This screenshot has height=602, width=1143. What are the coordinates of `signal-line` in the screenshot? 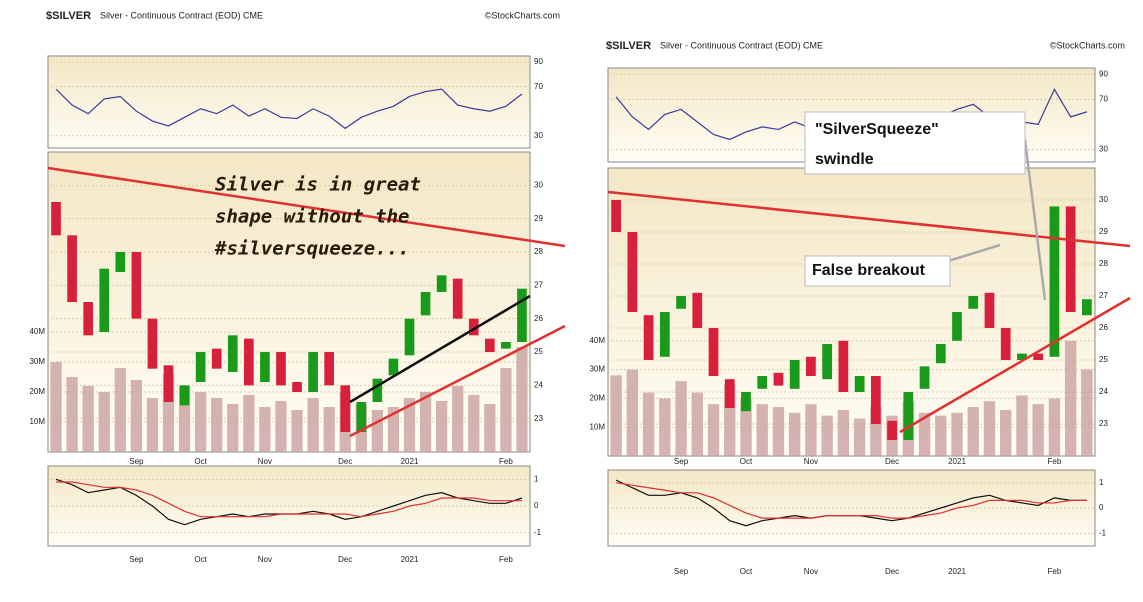 It's located at (851, 500).